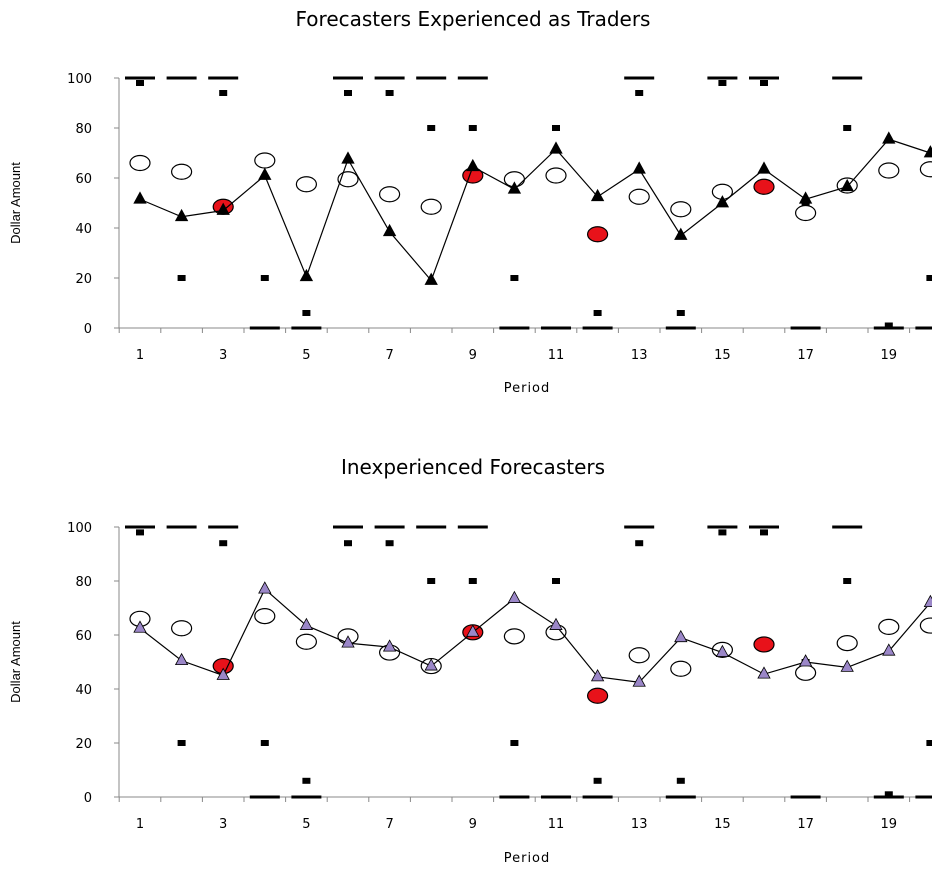 The height and width of the screenshot is (871, 932). I want to click on x-tick-label: 17, so click(805, 824).